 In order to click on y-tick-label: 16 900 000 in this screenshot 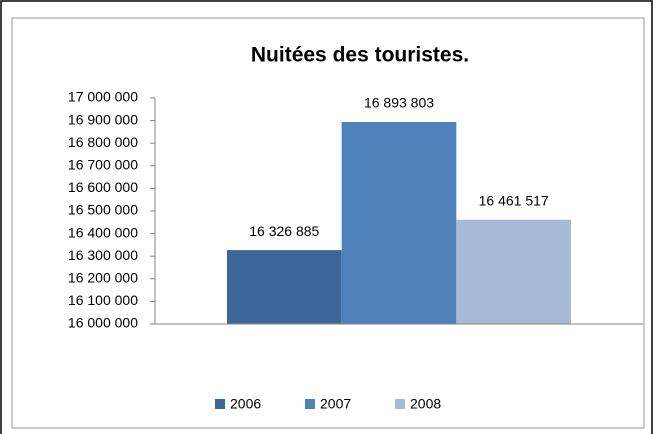, I will do `click(103, 119)`.